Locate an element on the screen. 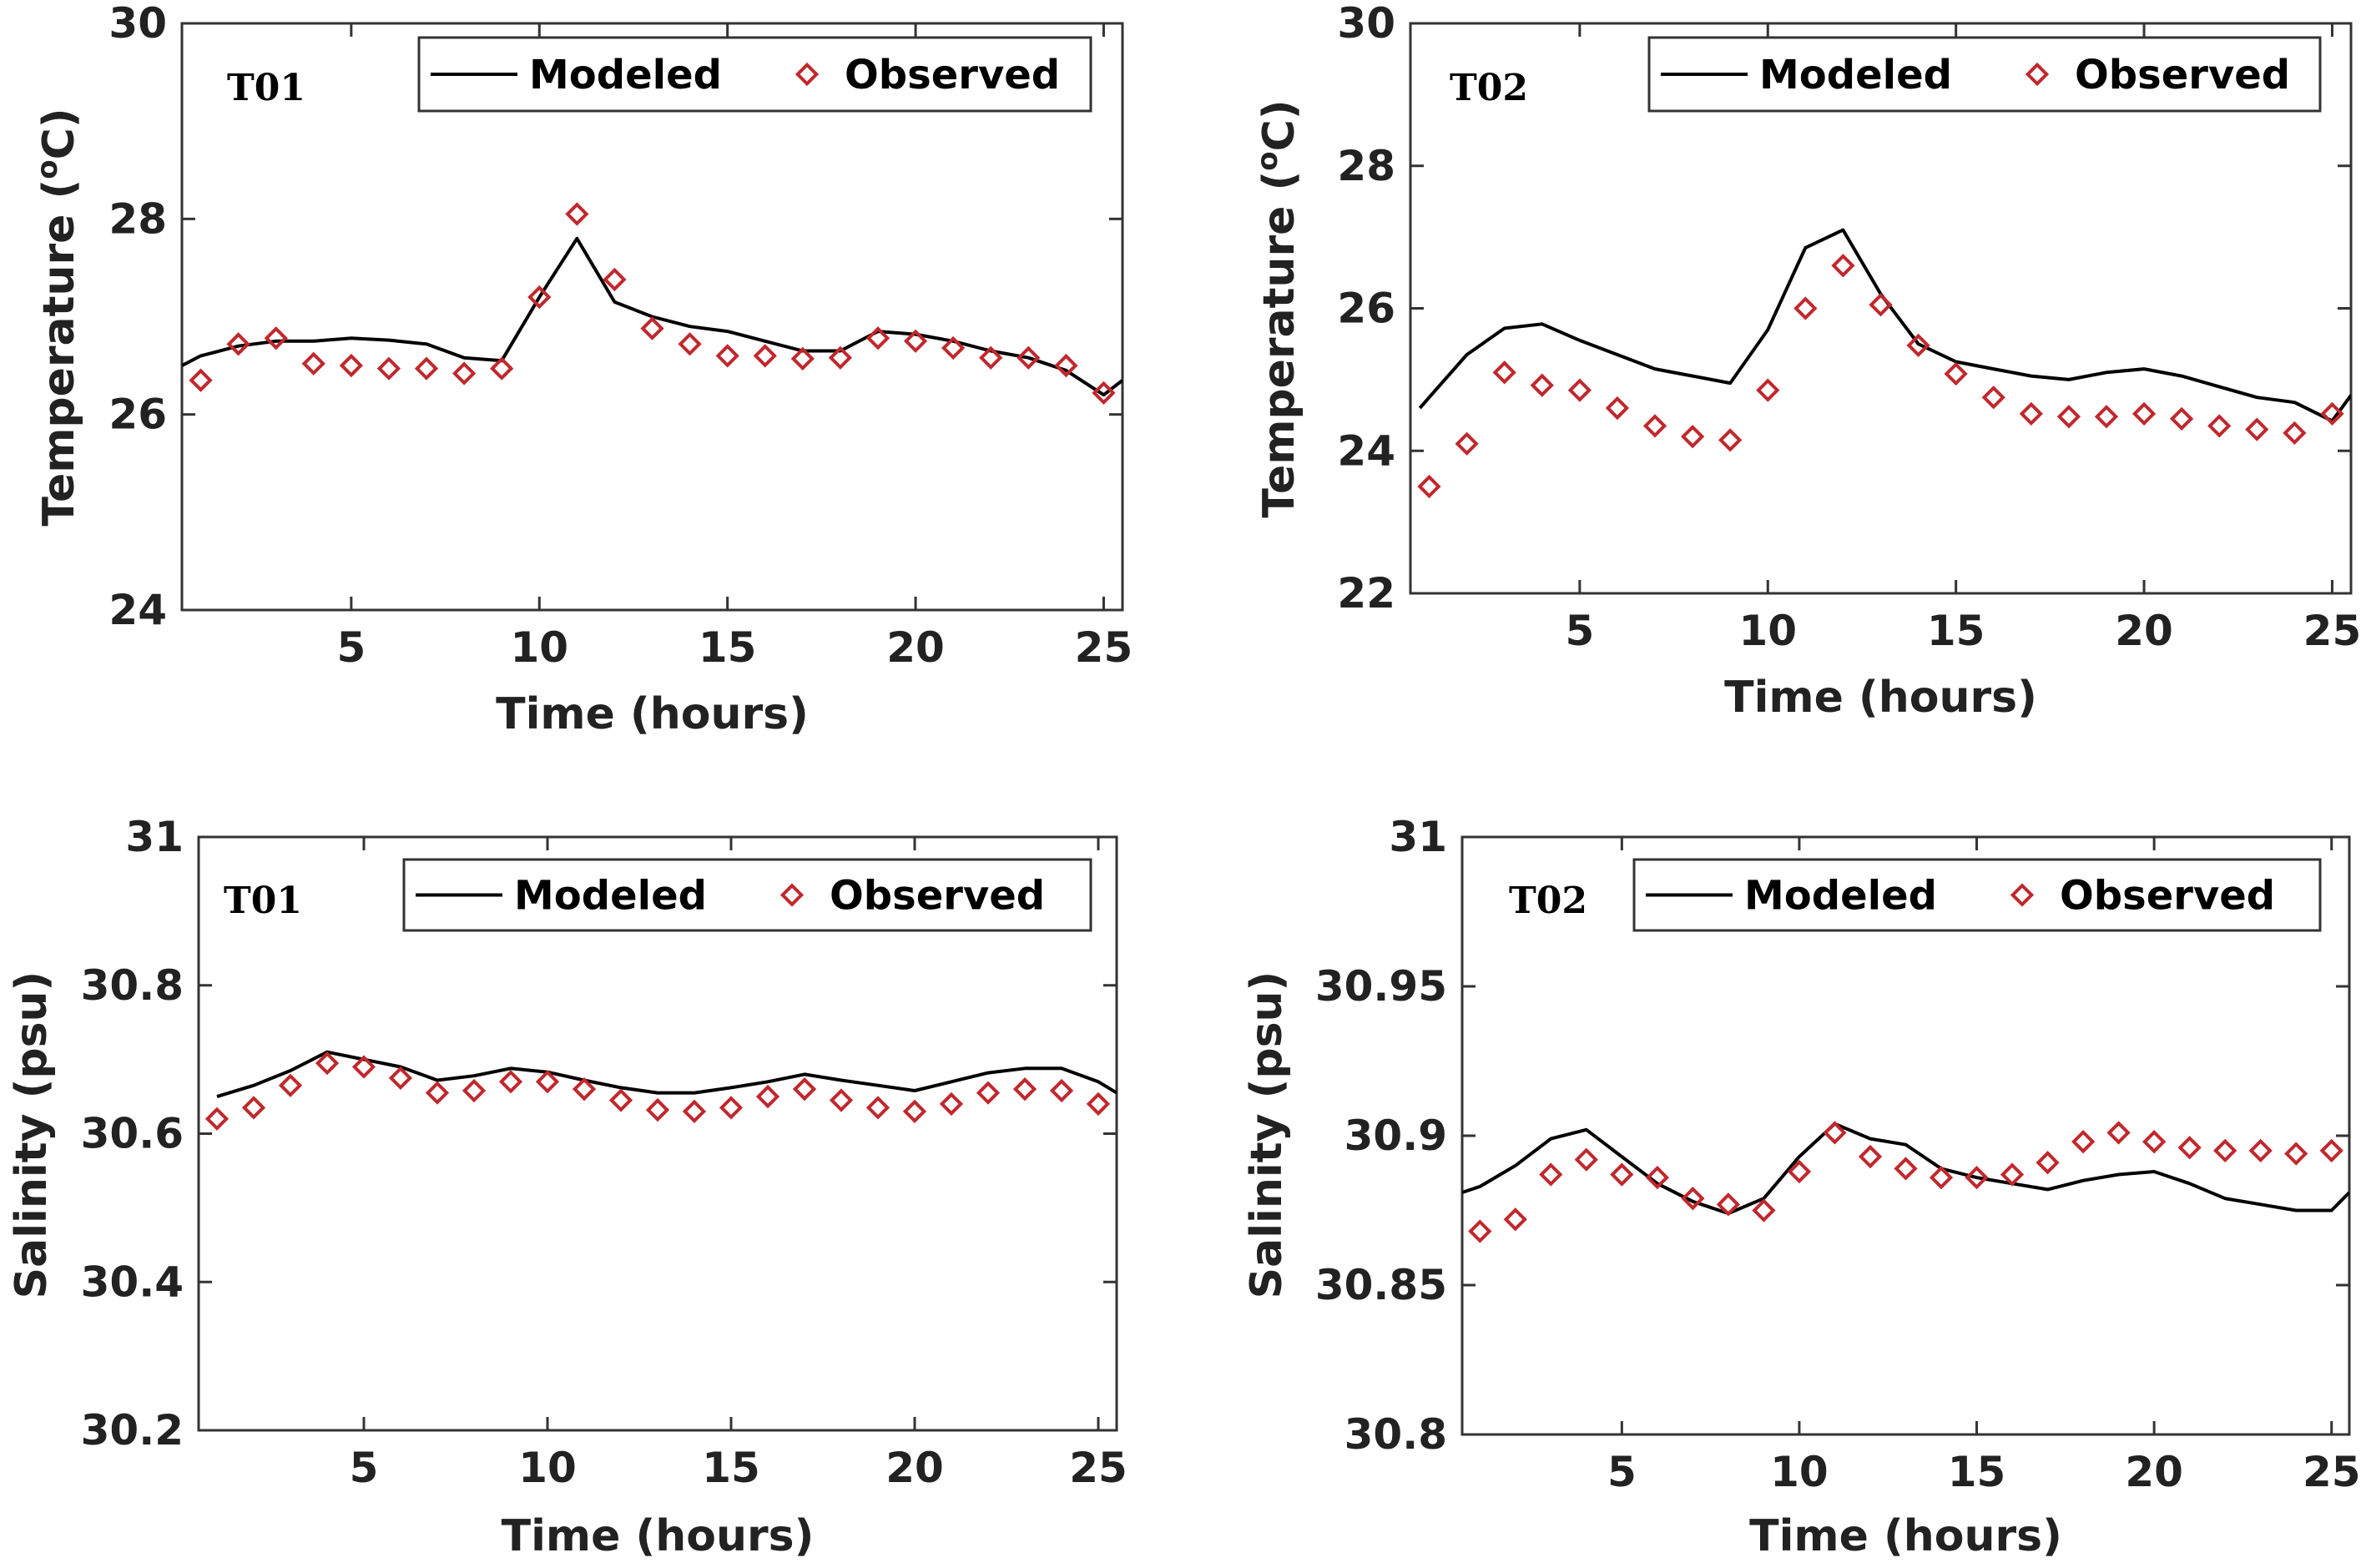 Image resolution: width=2366 pixels, height=1568 pixels. y-tick-label: 28 is located at coordinates (138, 218).